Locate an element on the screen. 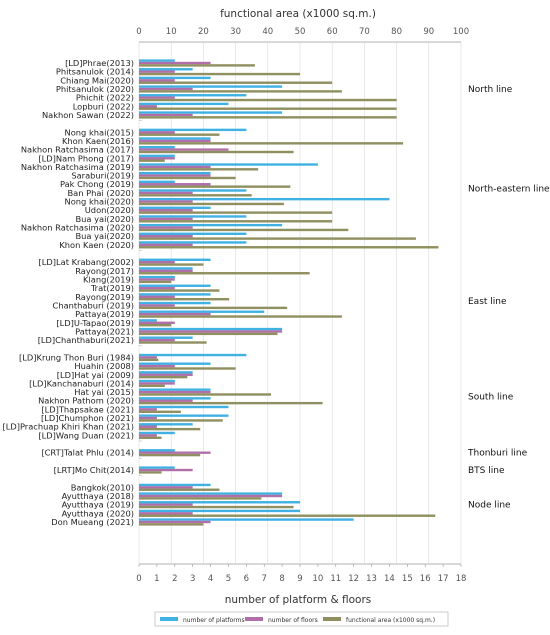 This screenshot has width=550, height=635. group-label: North-eastern line is located at coordinates (509, 190).